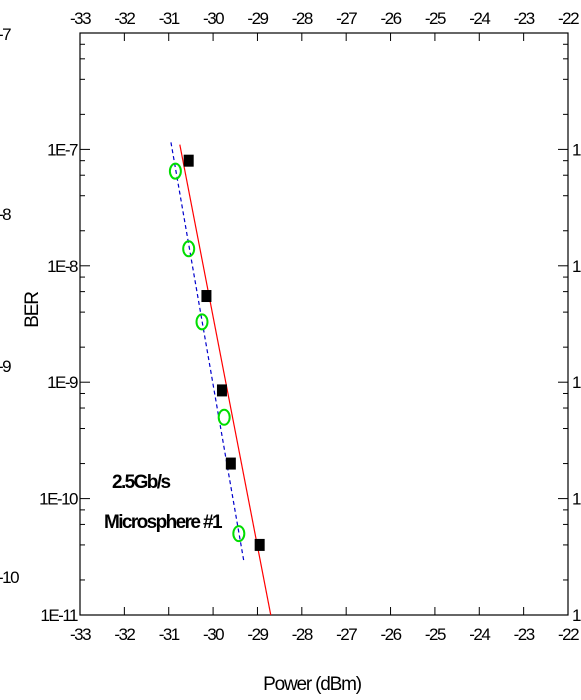  I want to click on fit-line-solid, so click(225, 380).